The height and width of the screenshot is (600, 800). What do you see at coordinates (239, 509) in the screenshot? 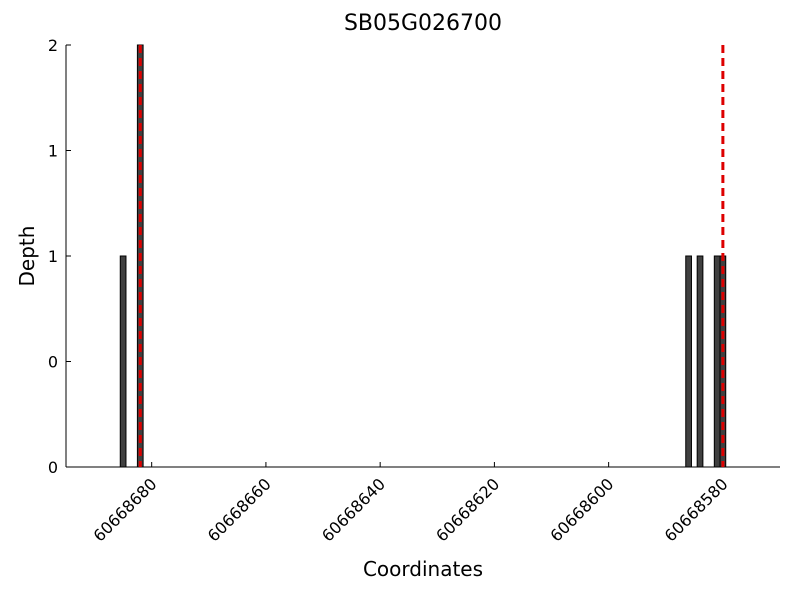
I see `x-tick-label: 60668660` at bounding box center [239, 509].